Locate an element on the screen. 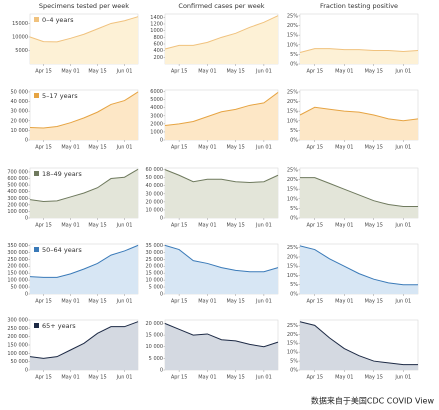 This screenshot has height=410, width=439. y-tick-label: 10000 is located at coordinates (20, 37).